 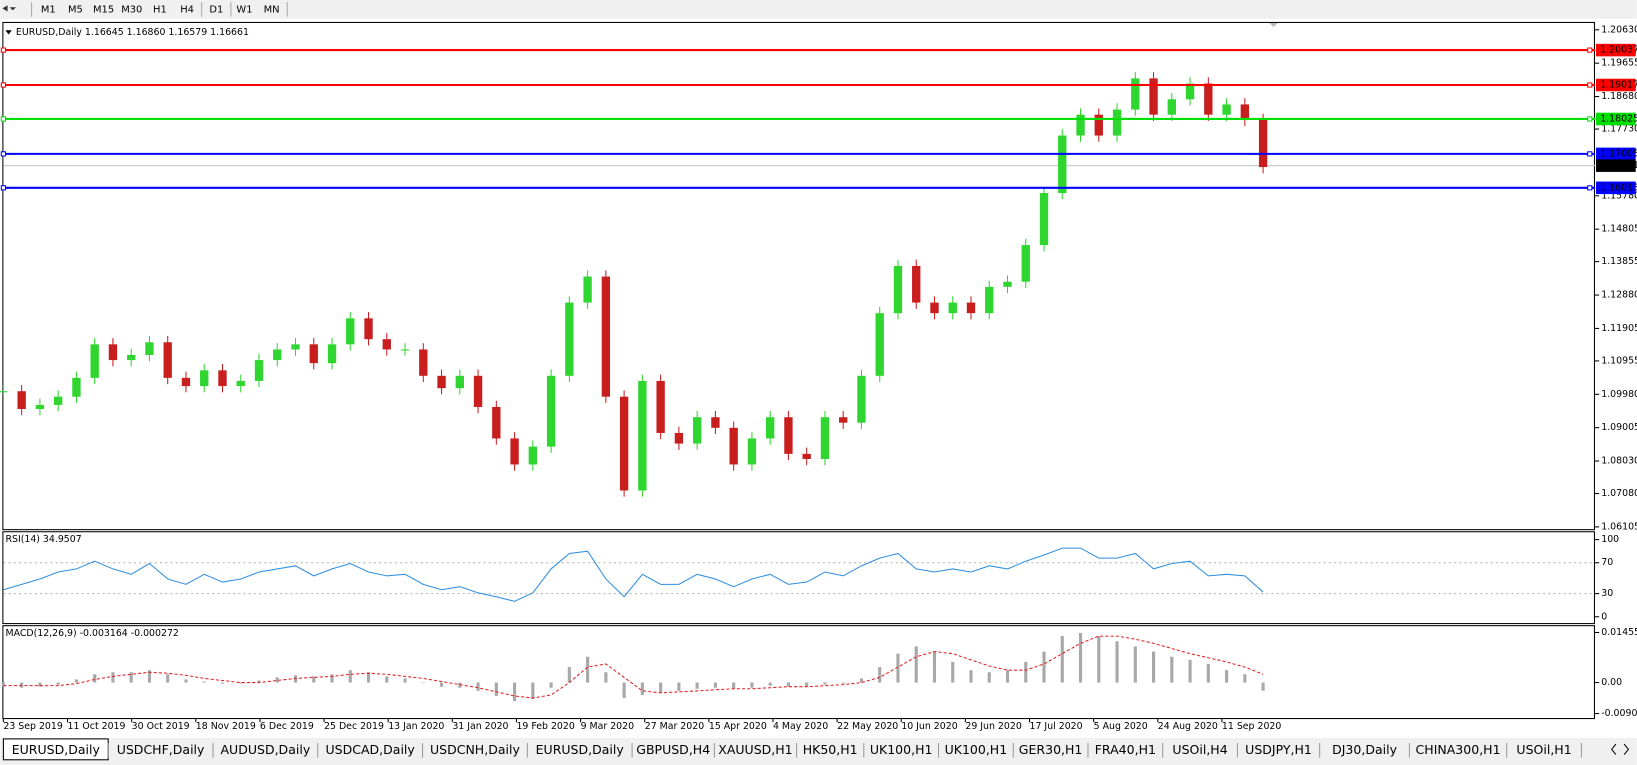 I want to click on symbol-tab: HK50,H1, so click(x=830, y=749).